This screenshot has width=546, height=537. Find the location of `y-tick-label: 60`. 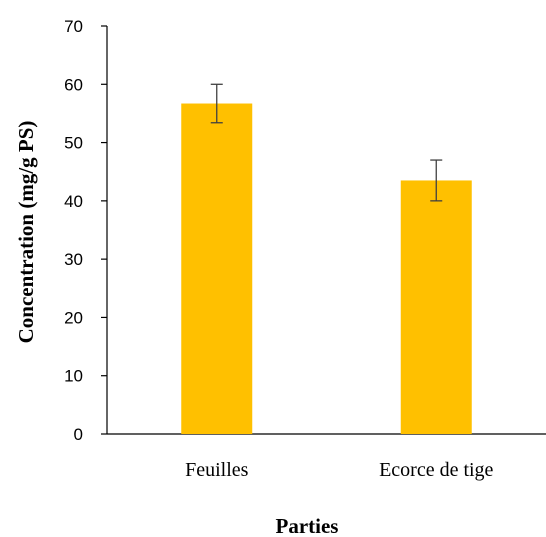

y-tick-label: 60 is located at coordinates (73, 84).